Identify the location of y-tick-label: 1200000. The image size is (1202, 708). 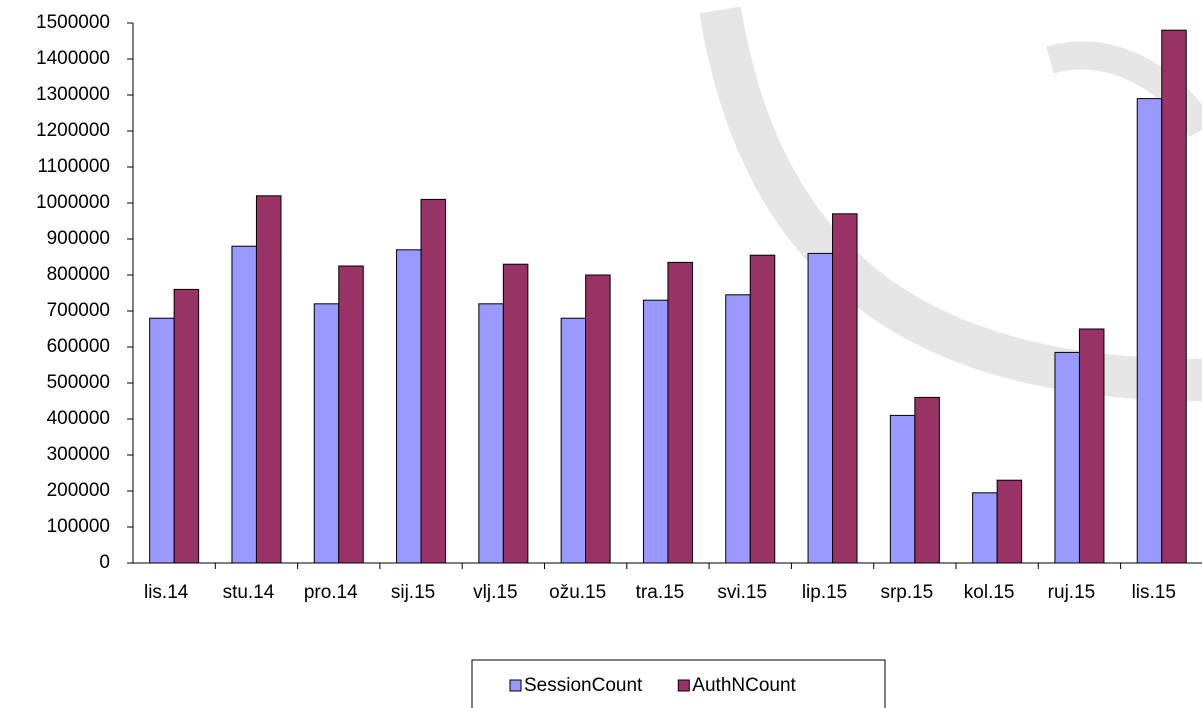
(73, 130).